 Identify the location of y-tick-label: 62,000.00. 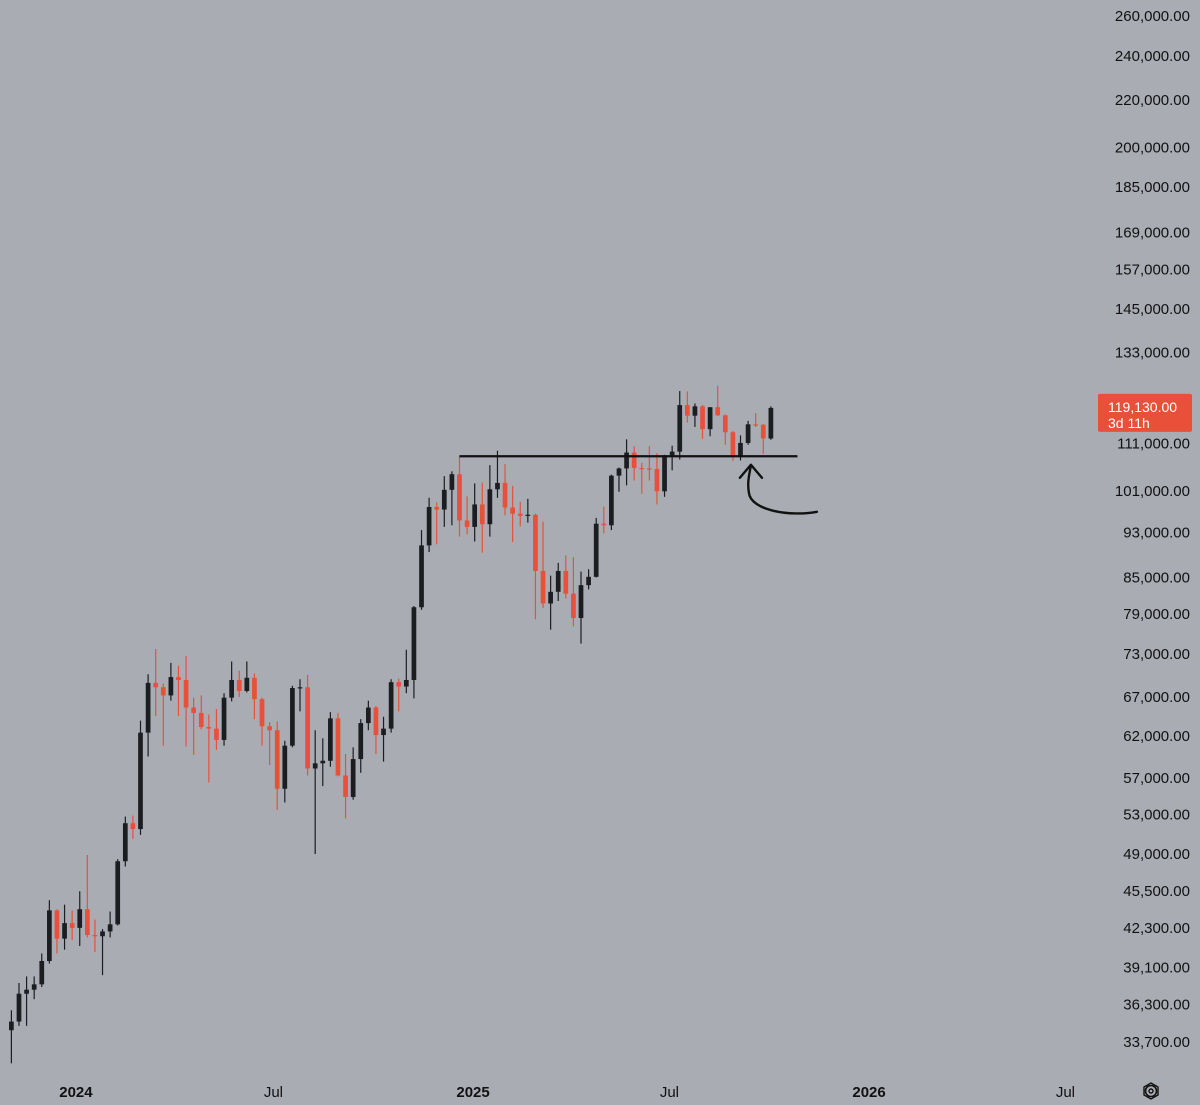
(1156, 736).